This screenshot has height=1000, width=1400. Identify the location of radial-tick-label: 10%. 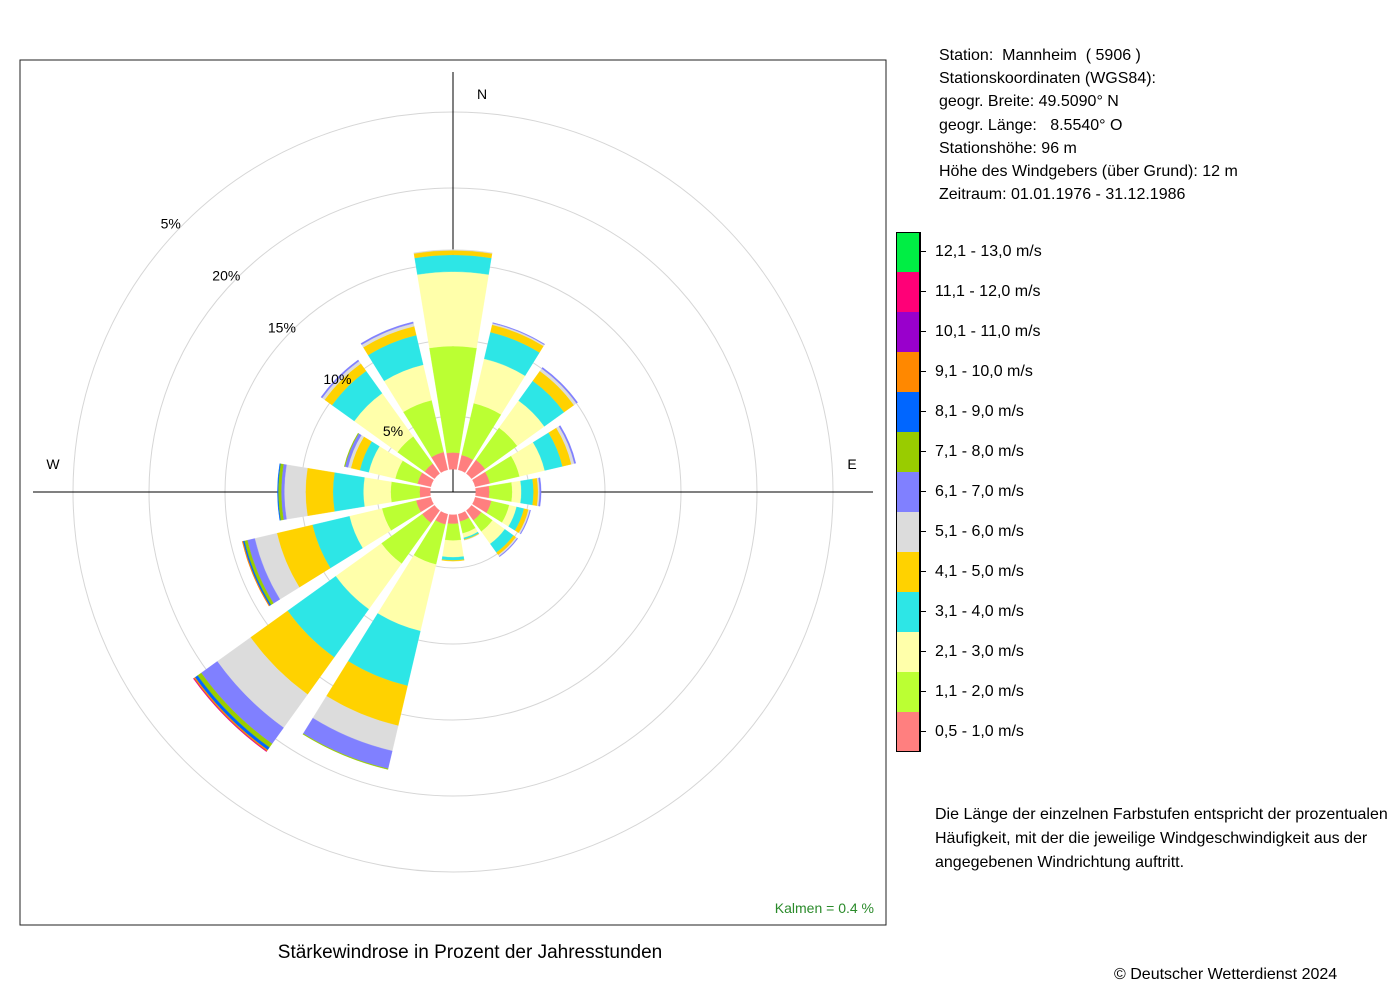
(337, 379).